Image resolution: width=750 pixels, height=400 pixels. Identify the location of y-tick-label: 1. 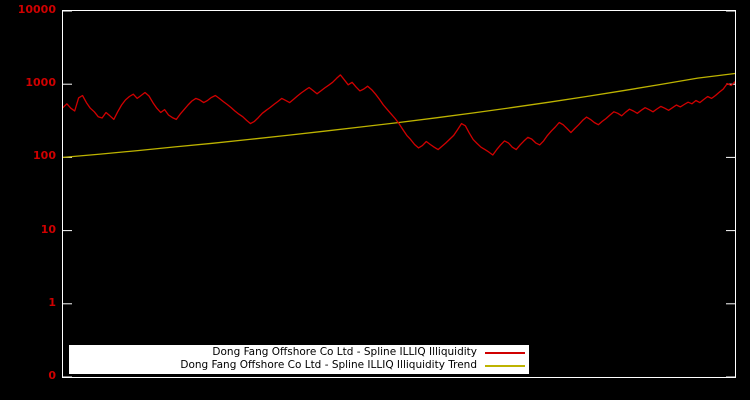
(52, 302).